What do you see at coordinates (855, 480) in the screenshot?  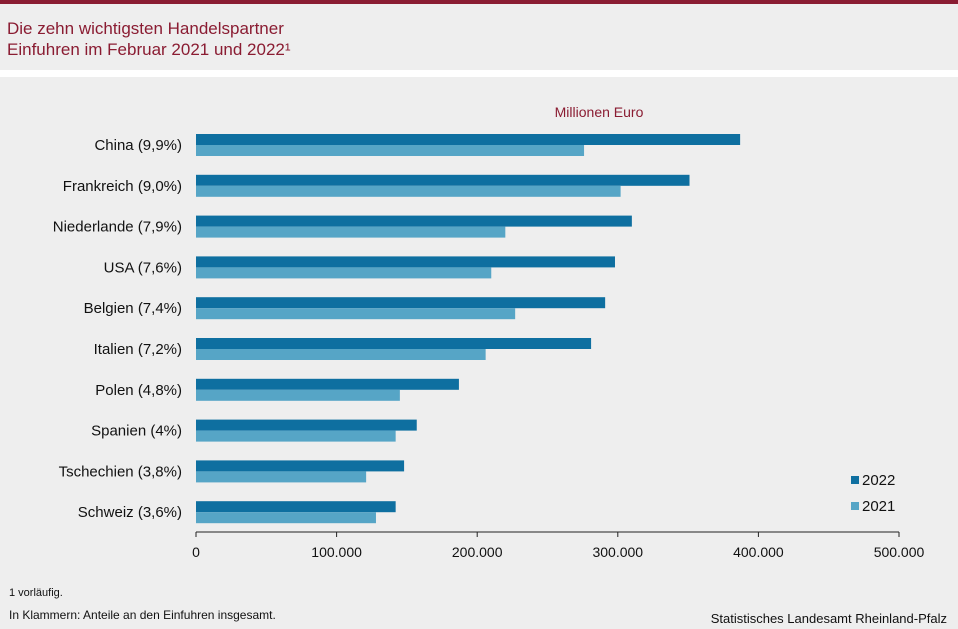 I see `legend-swatch-2022` at bounding box center [855, 480].